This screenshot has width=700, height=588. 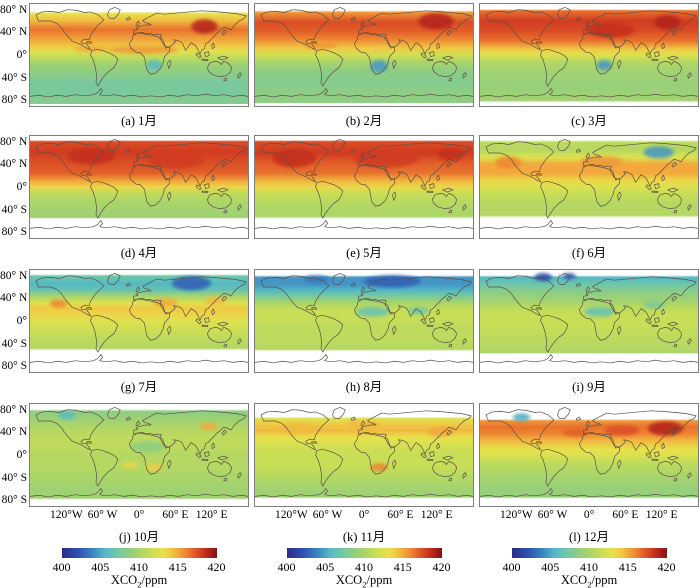 I want to click on map-panel-b, so click(x=364, y=55).